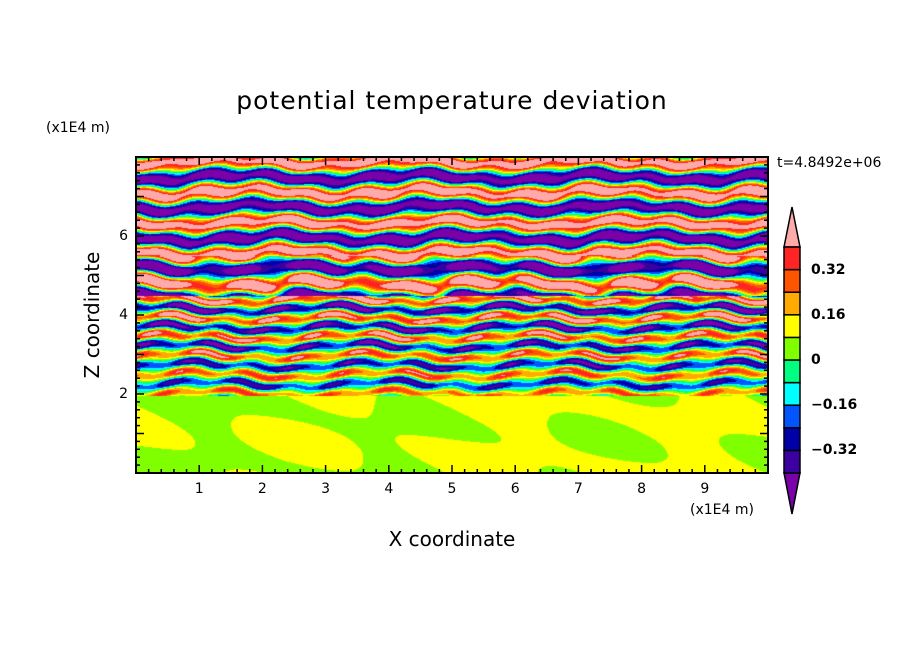 The width and height of the screenshot is (904, 654). What do you see at coordinates (834, 405) in the screenshot?
I see `colorbar-label: −0.16` at bounding box center [834, 405].